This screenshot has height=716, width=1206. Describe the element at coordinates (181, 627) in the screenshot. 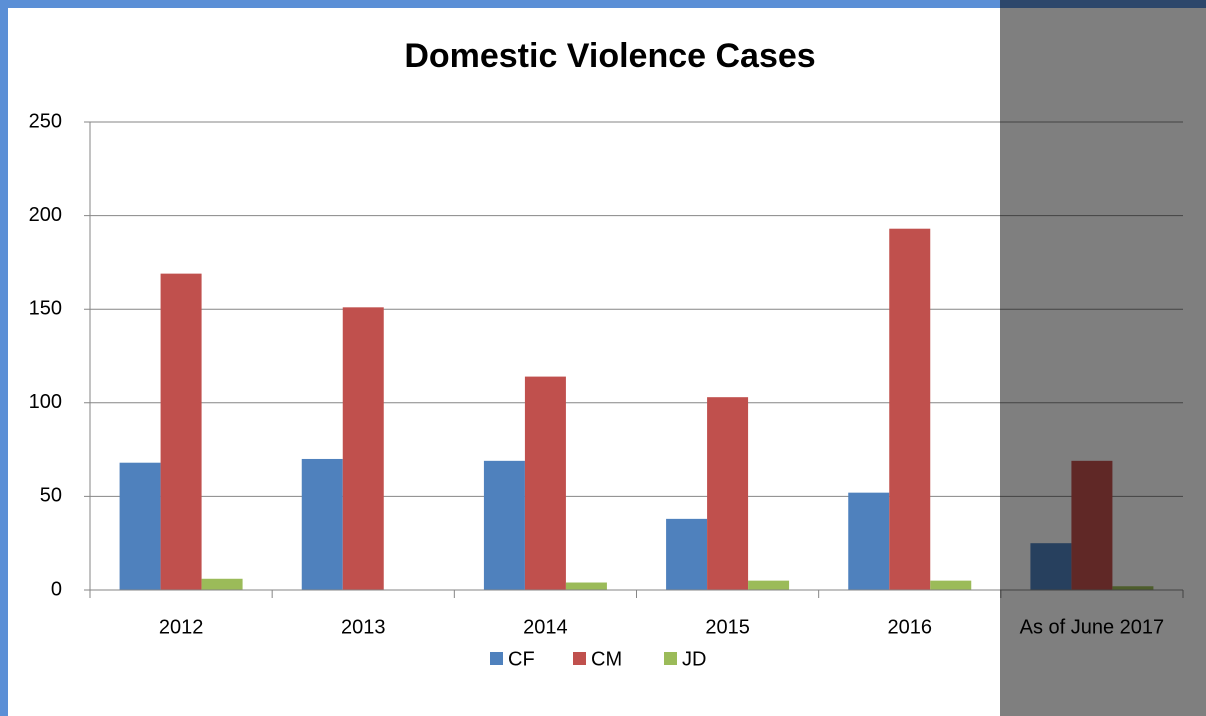

I see `x-tick-label: 2012` at that location.